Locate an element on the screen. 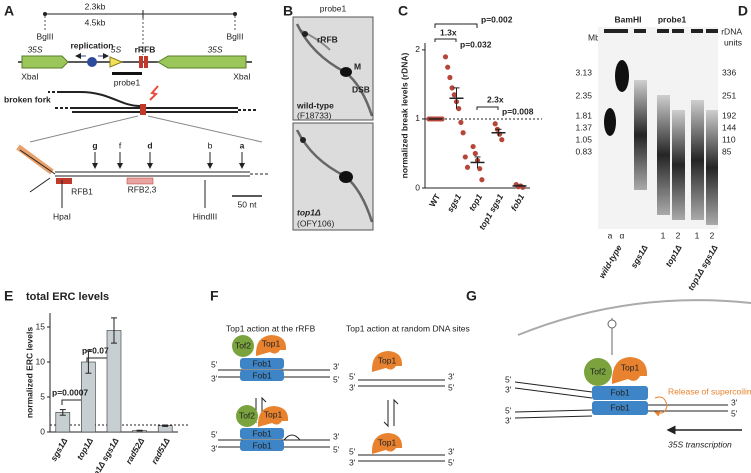 Image resolution: width=751 pixels, height=473 pixels. panel-d: Mb BamHI probe1 rDNA units is located at coordinates (665, 121).